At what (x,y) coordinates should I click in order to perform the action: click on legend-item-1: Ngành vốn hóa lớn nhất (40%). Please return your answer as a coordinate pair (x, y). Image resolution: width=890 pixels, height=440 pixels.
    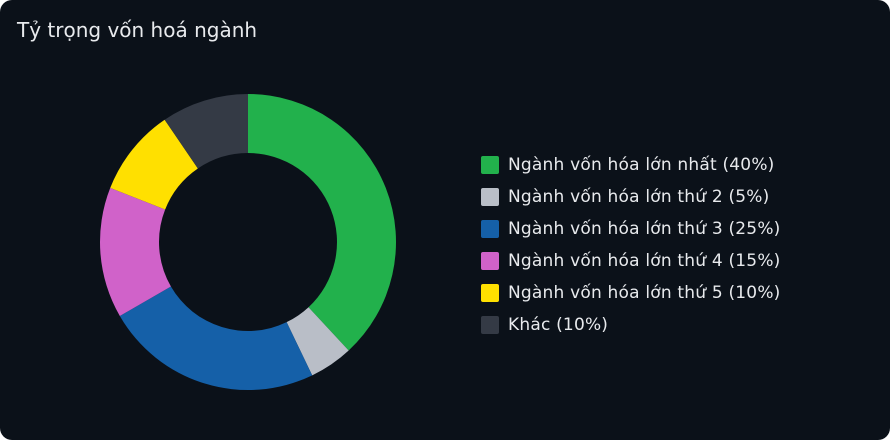
    Looking at the image, I should click on (631, 165).